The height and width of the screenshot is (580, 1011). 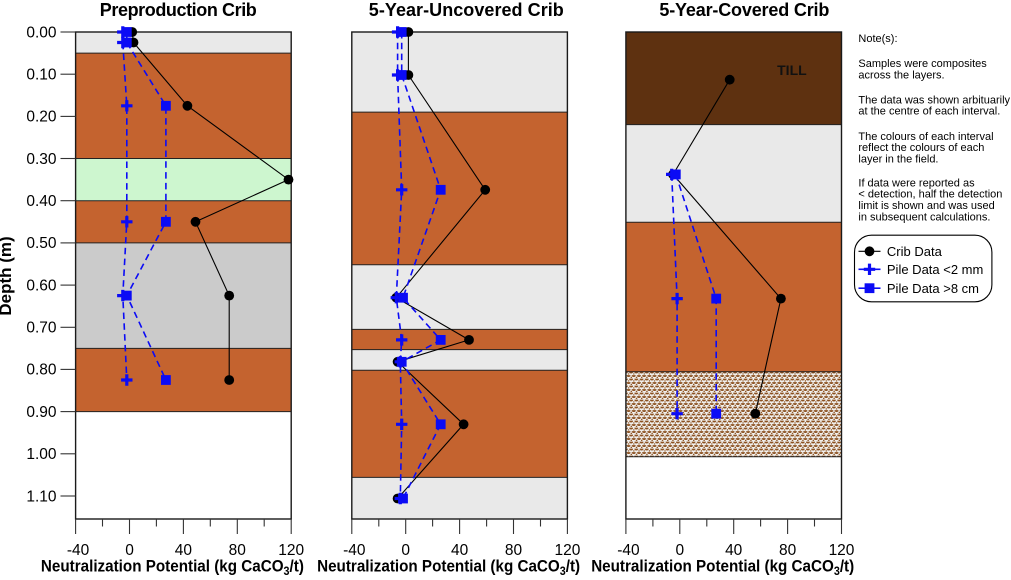 I want to click on svg-text: 0.90, so click(x=41, y=412).